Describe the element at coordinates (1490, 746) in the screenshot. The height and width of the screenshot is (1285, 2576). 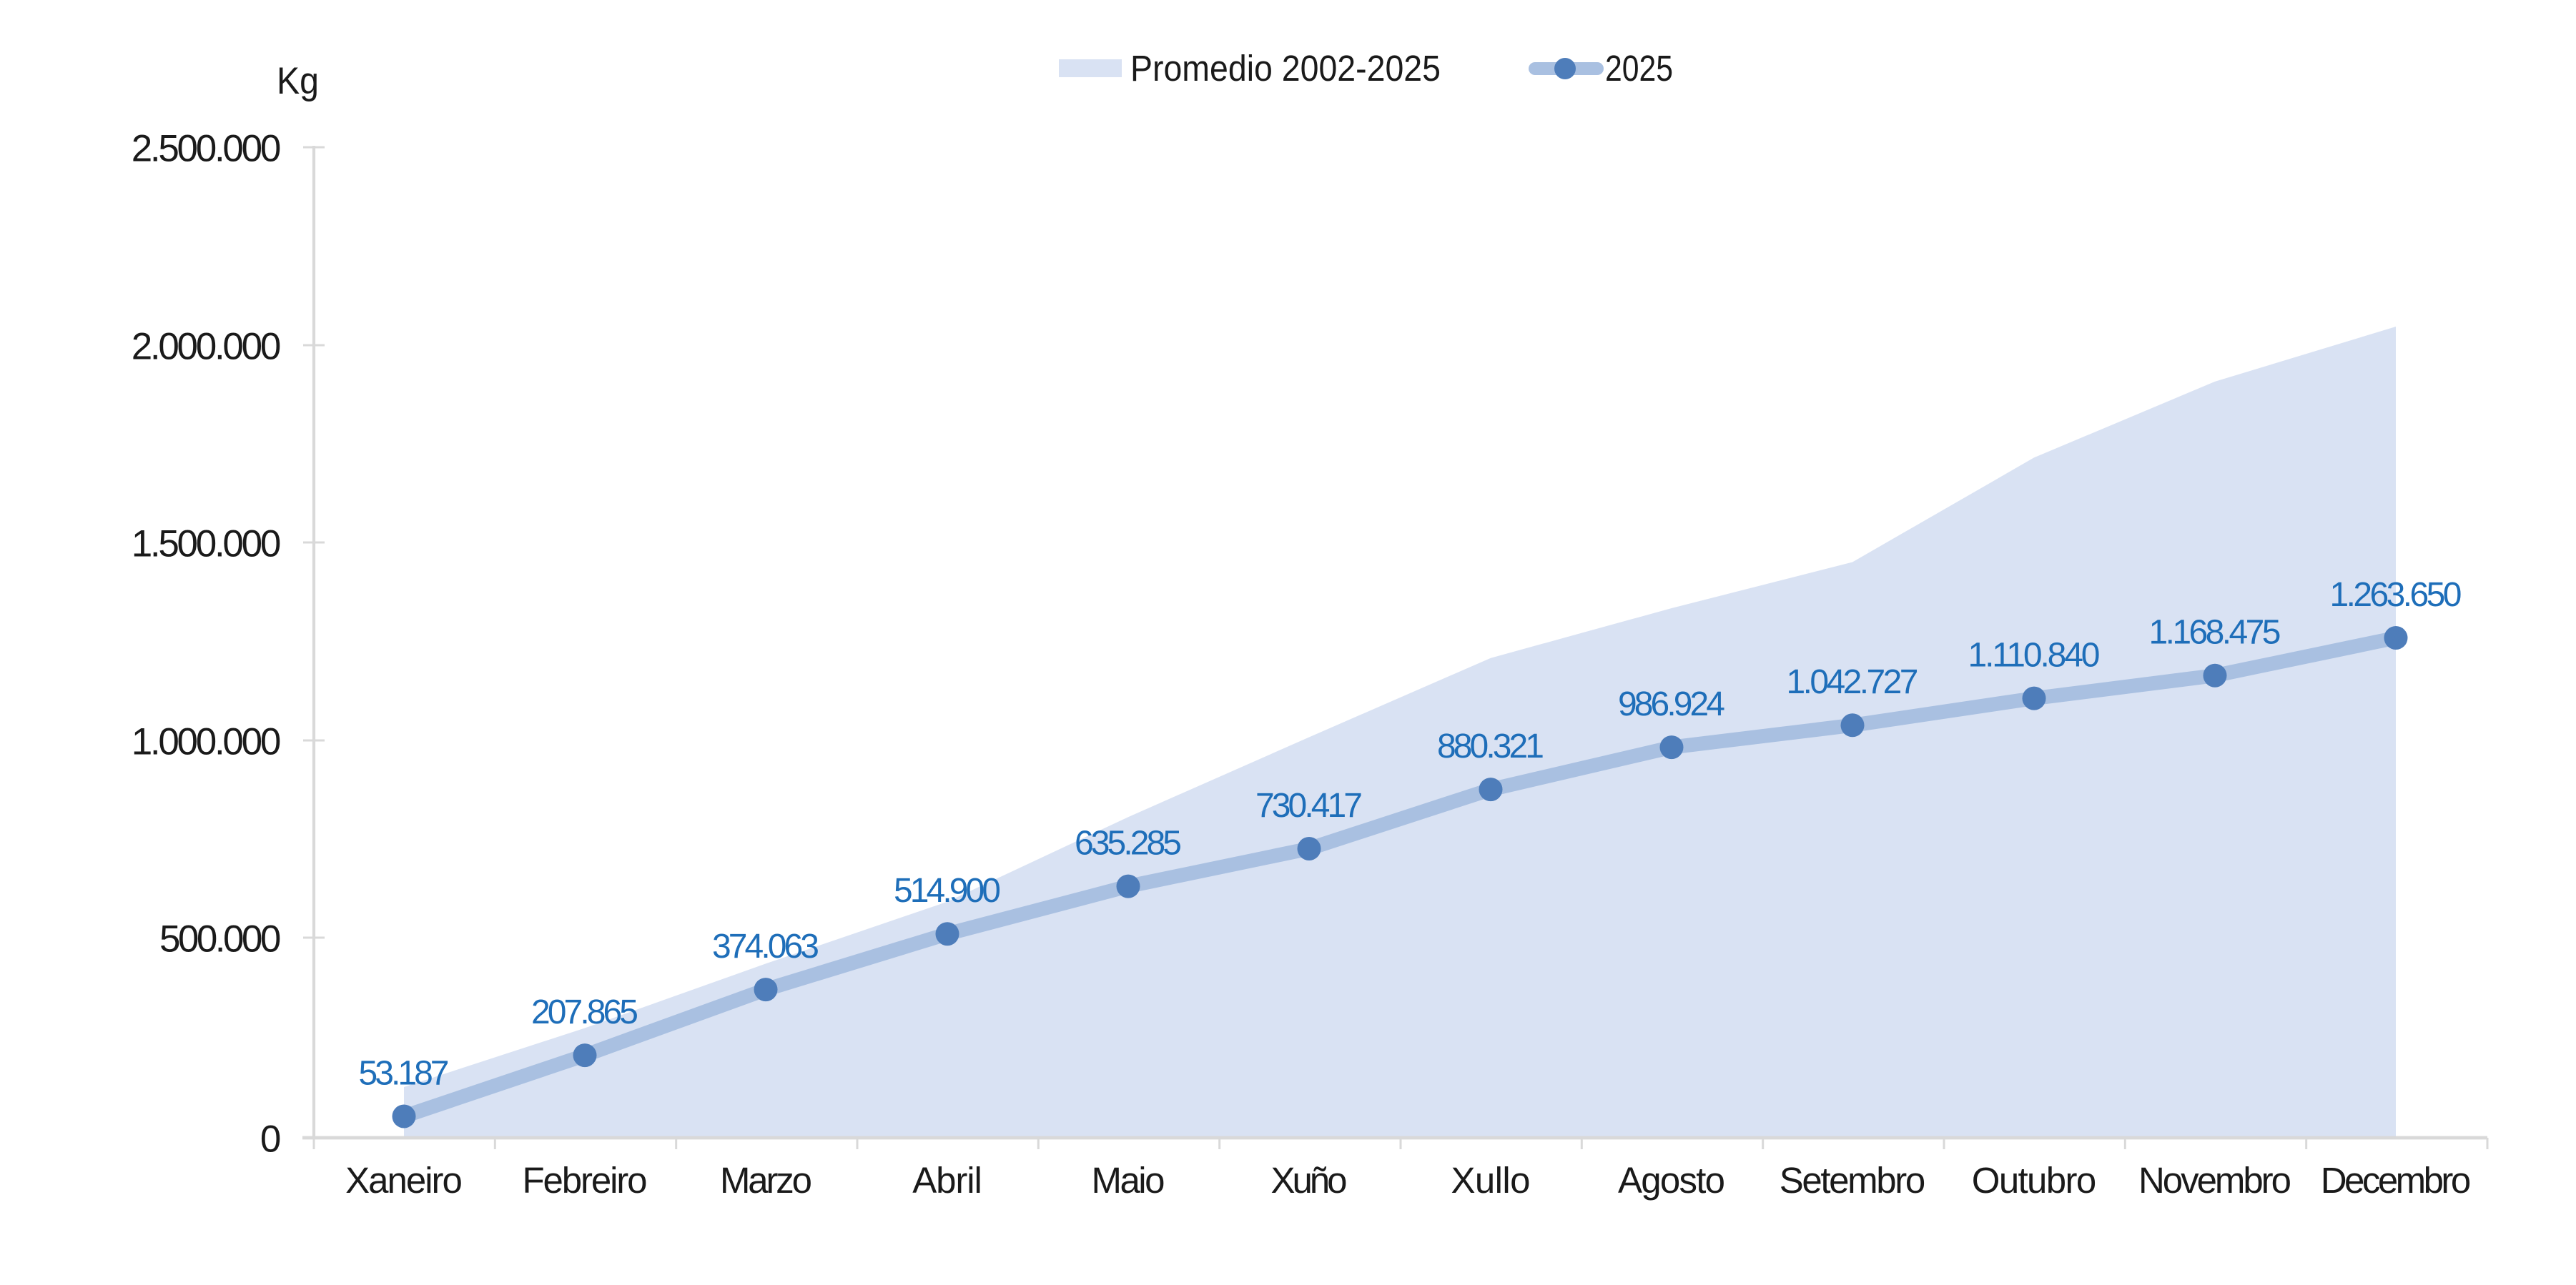
I see `svg-text: 880.321` at that location.